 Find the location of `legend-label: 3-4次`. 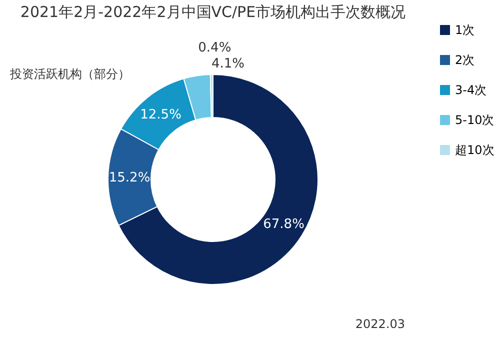

legend-label: 3-4次 is located at coordinates (471, 90).